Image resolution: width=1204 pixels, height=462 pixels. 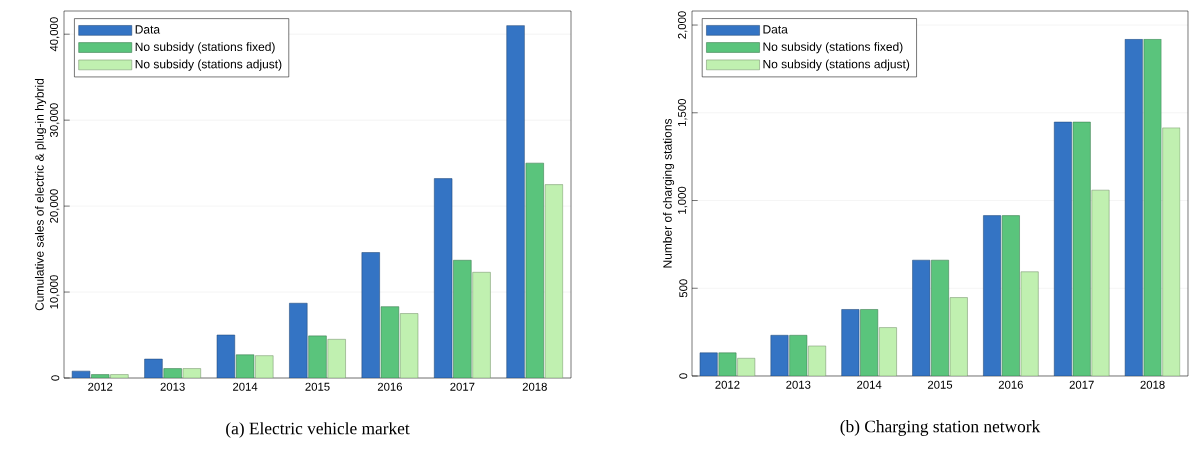 I want to click on y-tick-label: 40,000, so click(x=54, y=34).